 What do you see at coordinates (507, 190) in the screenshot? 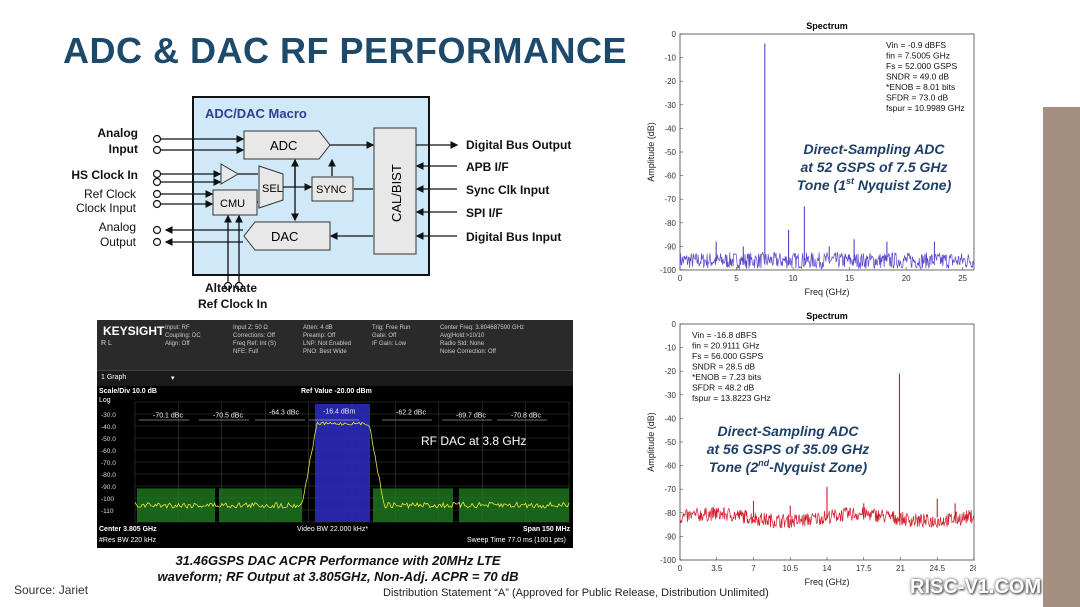
I see `sync-clk-label: Sync Clk Input` at bounding box center [507, 190].